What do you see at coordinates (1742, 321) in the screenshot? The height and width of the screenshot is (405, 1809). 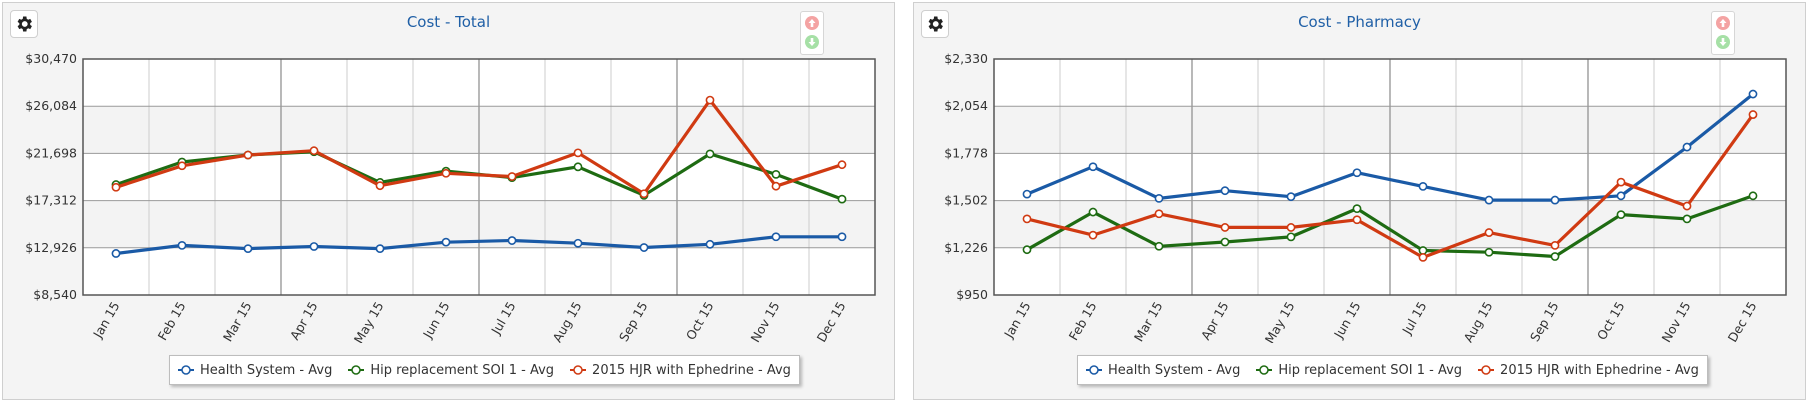 I see `x-tick-label: Dec 15` at bounding box center [1742, 321].